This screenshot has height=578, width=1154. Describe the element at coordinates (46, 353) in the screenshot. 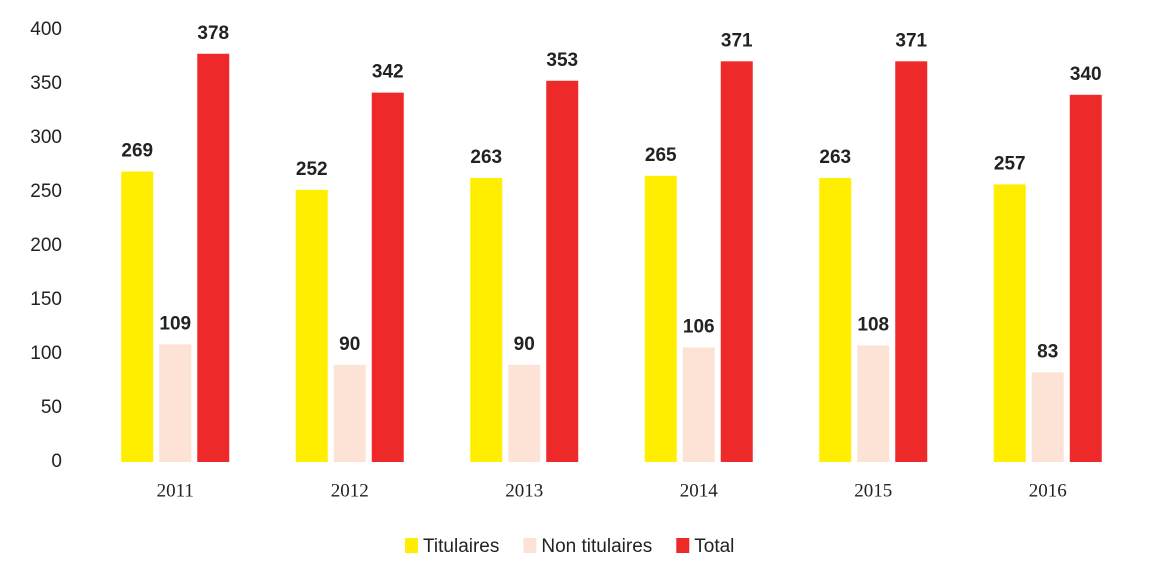

I see `y-tick-label: 100` at that location.